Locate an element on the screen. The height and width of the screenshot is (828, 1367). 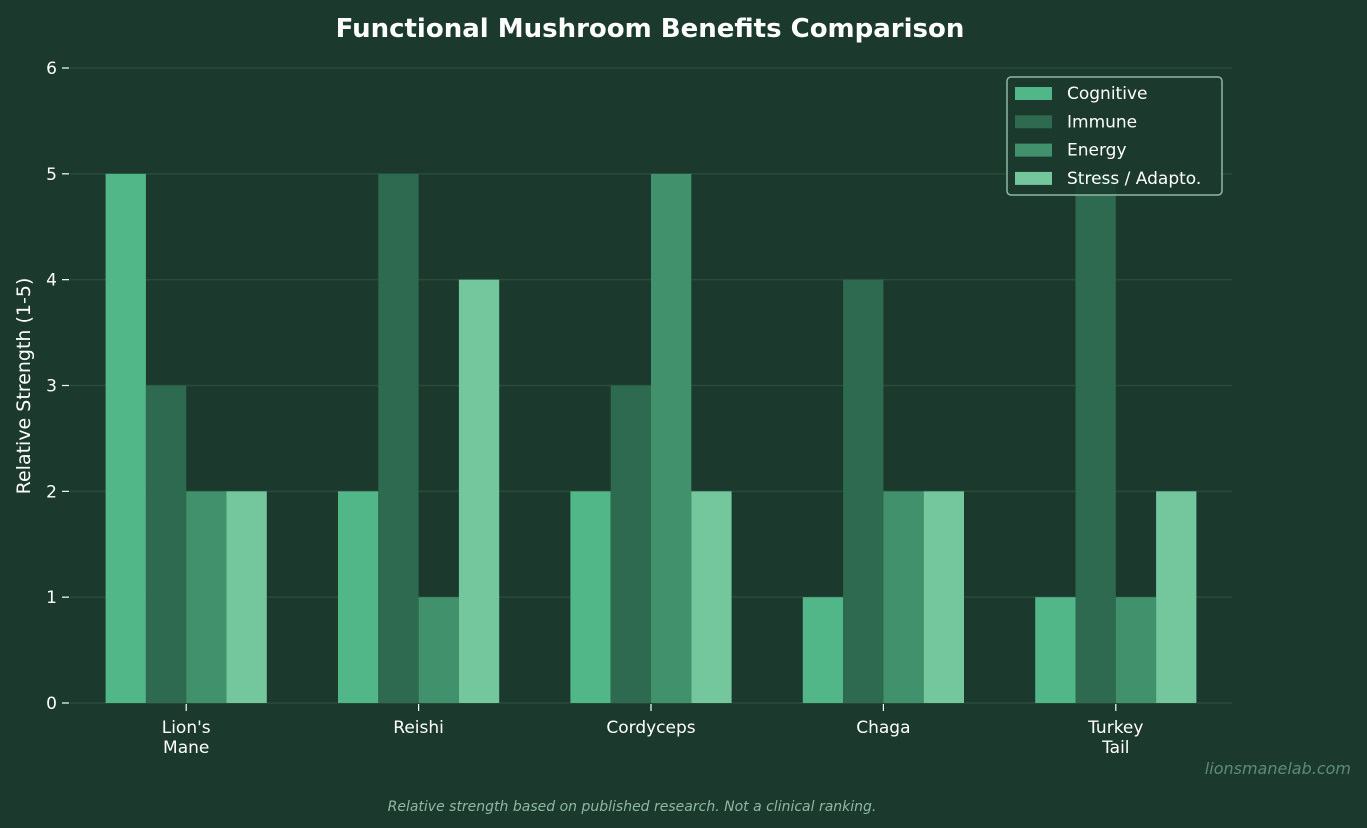
chart-title: Functional Mushroom Benefits Comparison is located at coordinates (650, 29).